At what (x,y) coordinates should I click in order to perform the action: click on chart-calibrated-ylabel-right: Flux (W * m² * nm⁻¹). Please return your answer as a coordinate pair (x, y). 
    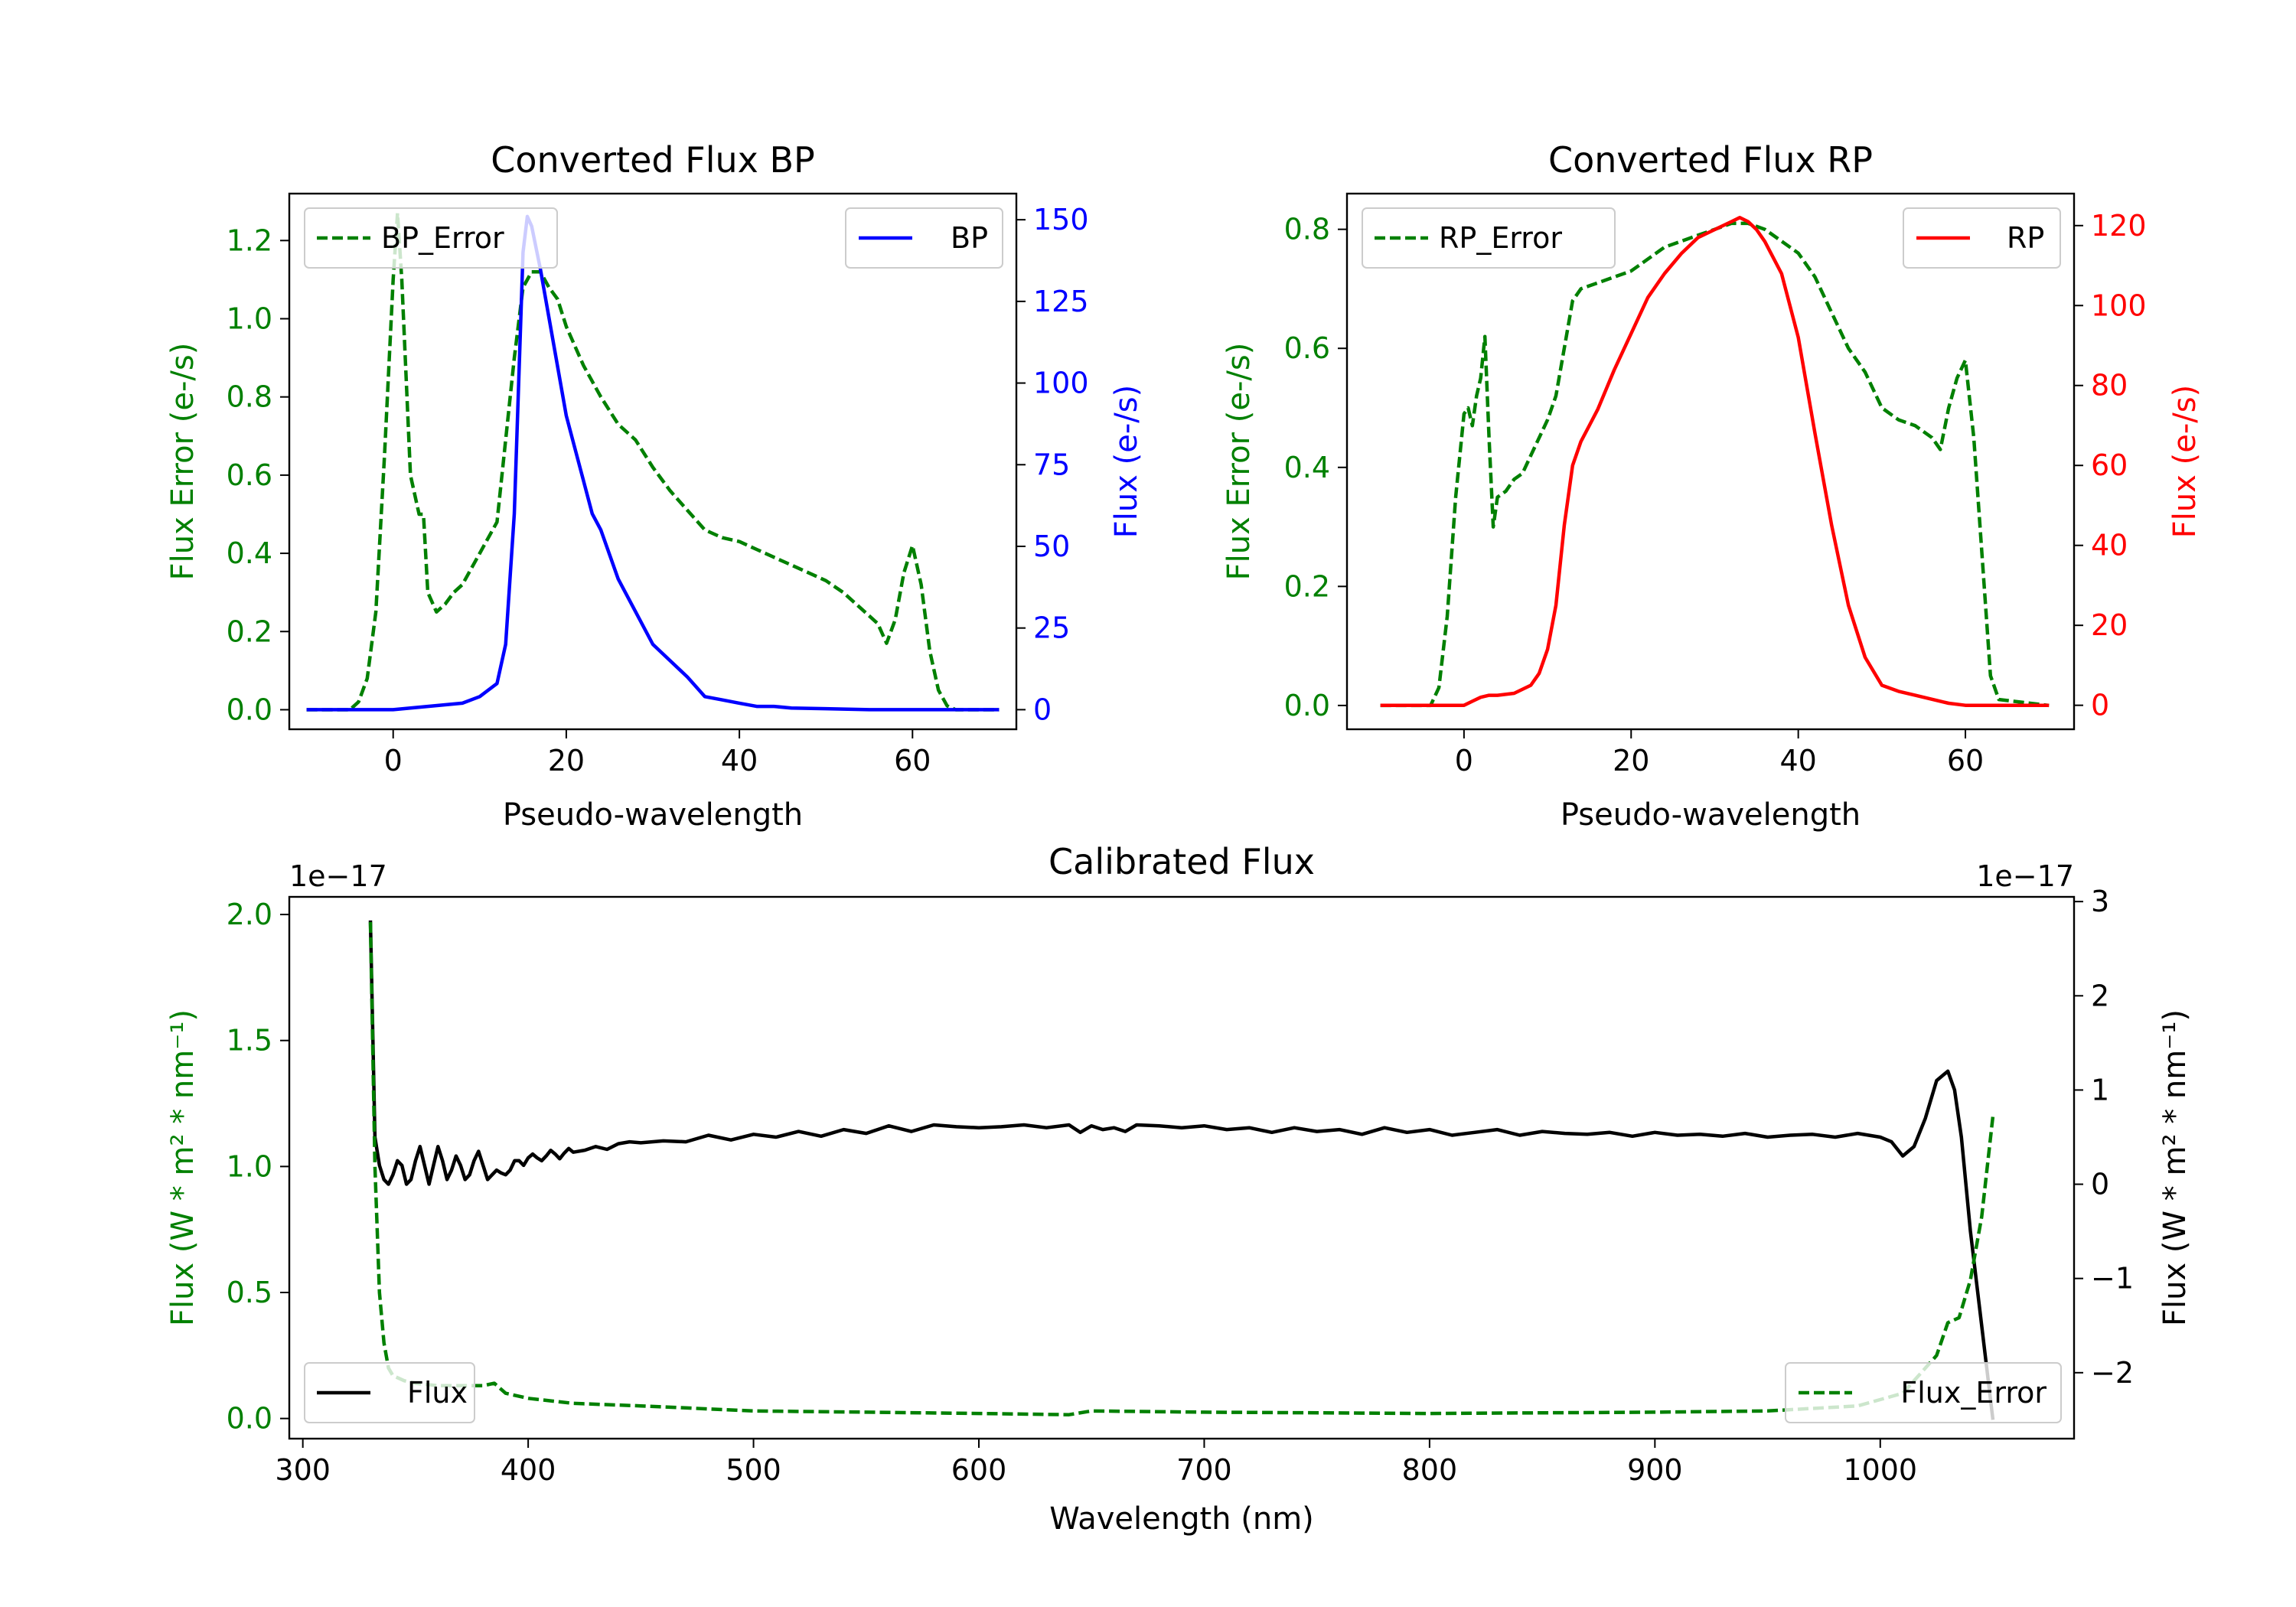
    Looking at the image, I should click on (2175, 1167).